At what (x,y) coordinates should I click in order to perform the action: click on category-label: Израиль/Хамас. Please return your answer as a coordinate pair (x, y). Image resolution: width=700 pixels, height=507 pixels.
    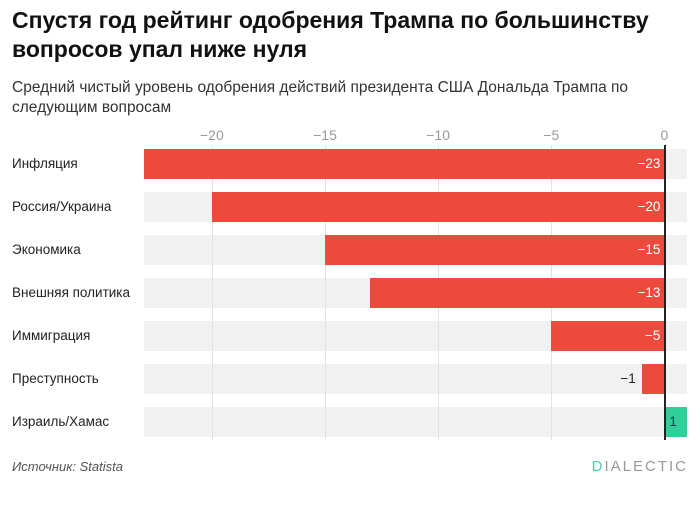
    Looking at the image, I should click on (61, 421).